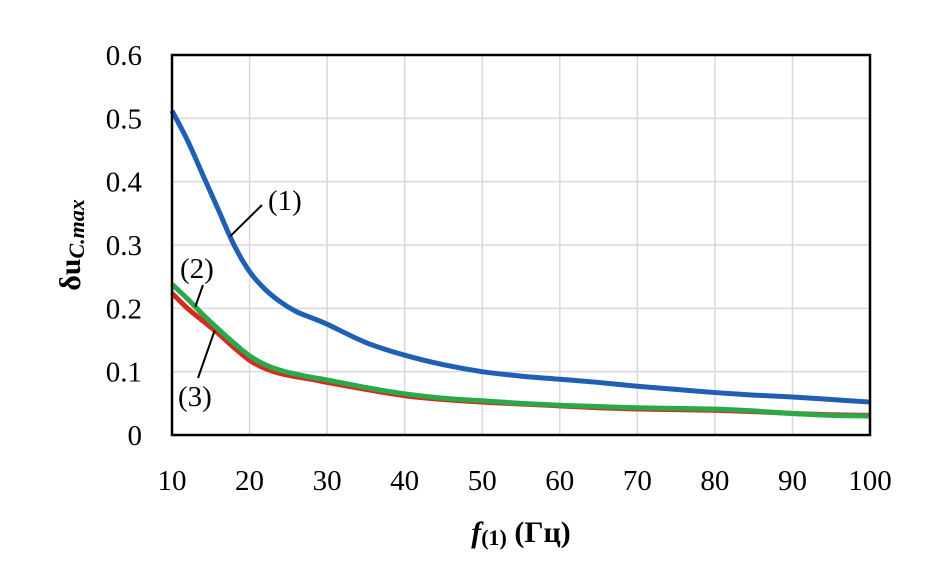  What do you see at coordinates (482, 481) in the screenshot?
I see `x-tick-label: 50` at bounding box center [482, 481].